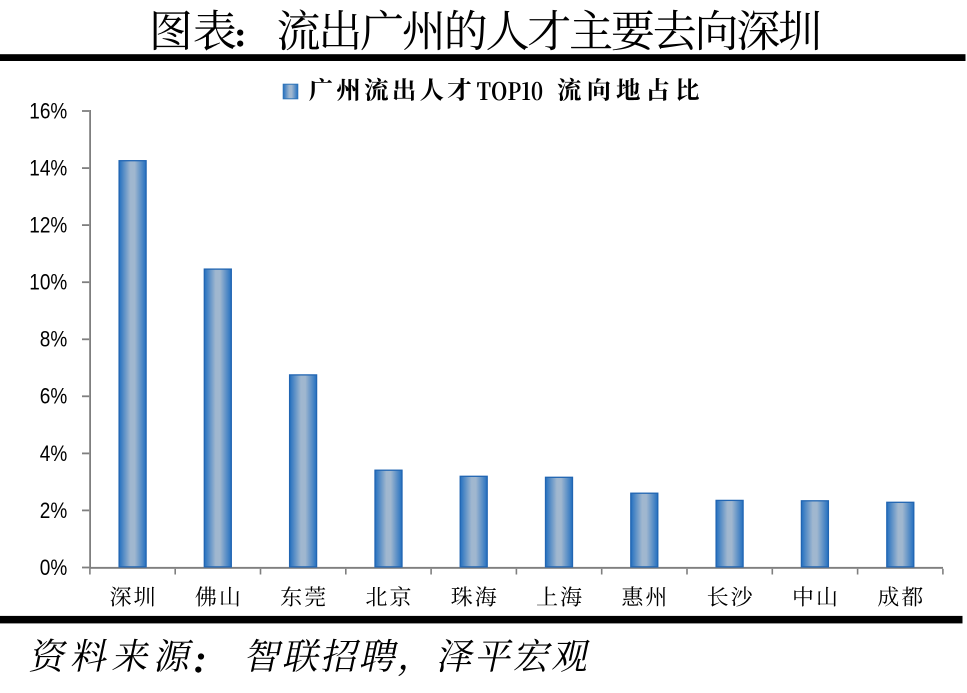  Describe the element at coordinates (54, 396) in the screenshot. I see `svg-text: 6%` at that location.